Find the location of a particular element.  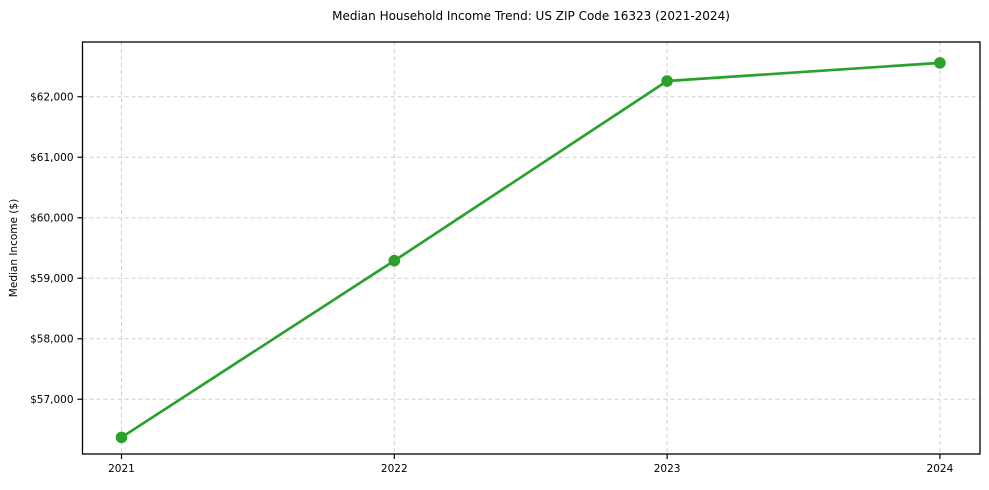

y-tick-label: $58,000 is located at coordinates (51, 340).